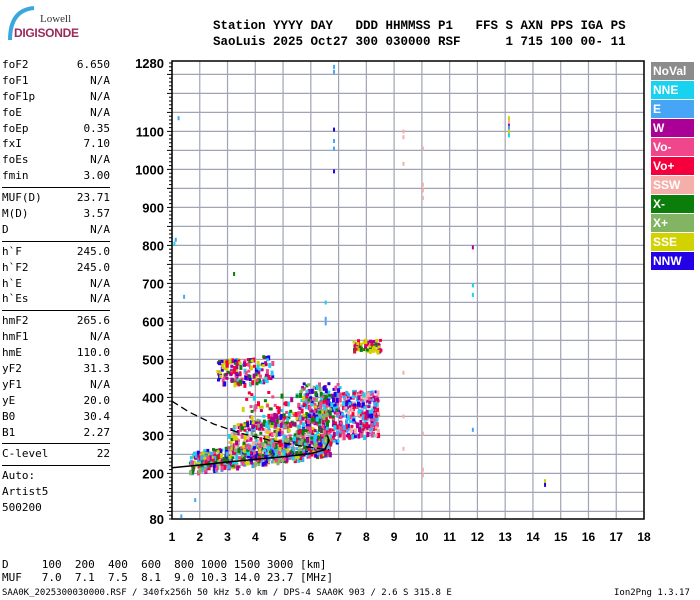 This screenshot has width=700, height=600. I want to click on y-tick-label: 900, so click(153, 207).